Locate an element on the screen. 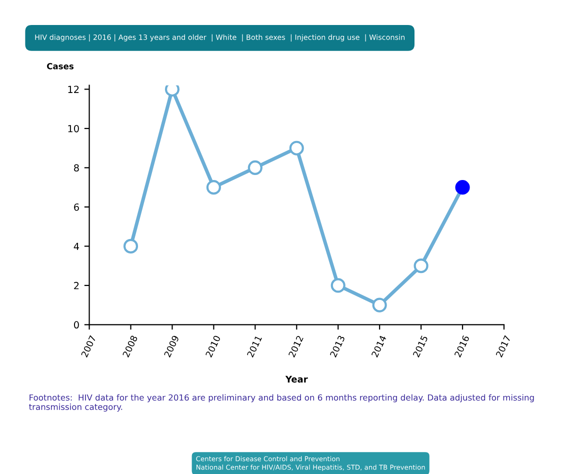  y-tick-label: 2 is located at coordinates (76, 286).